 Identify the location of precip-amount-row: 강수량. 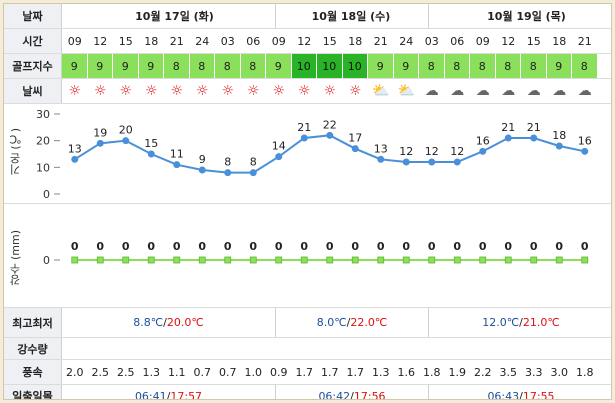
(307, 349).